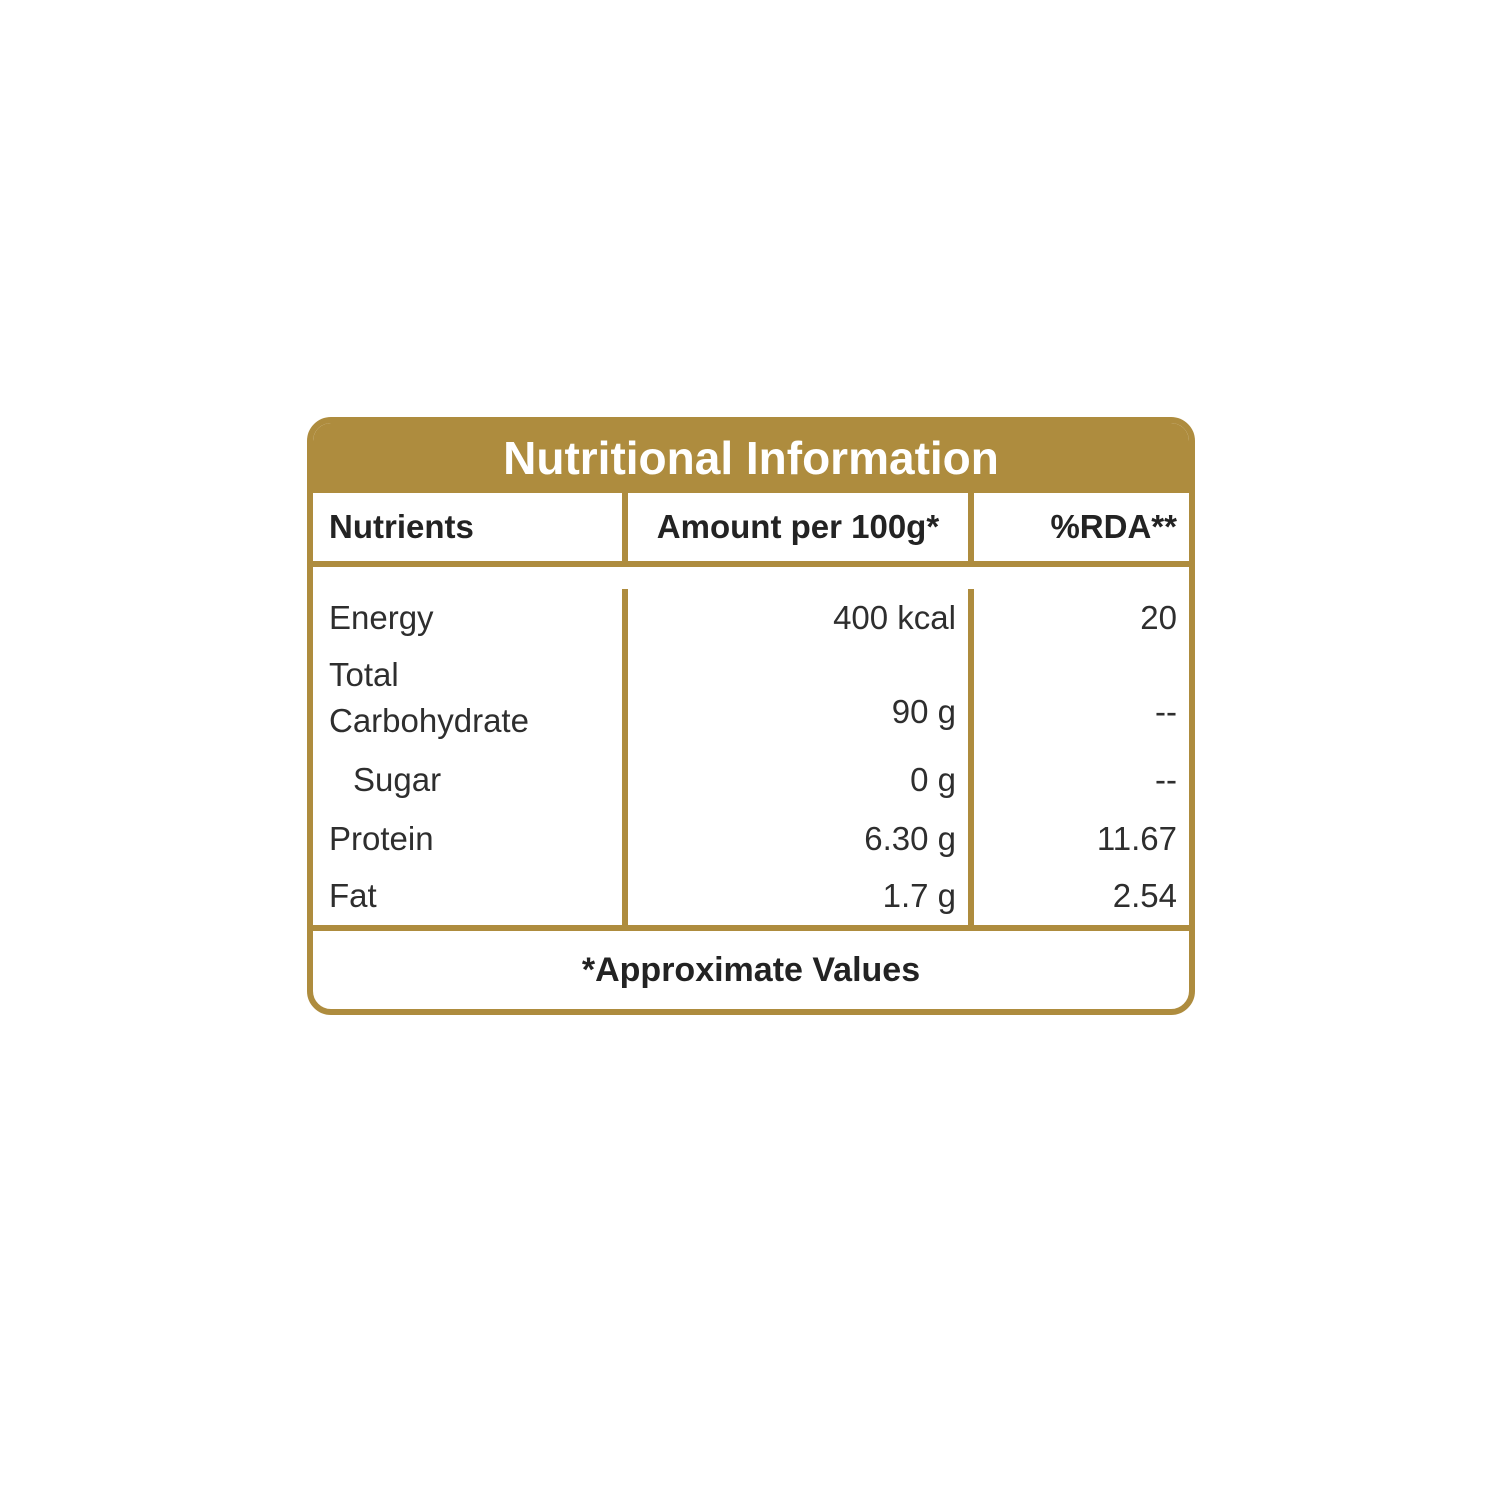 Image resolution: width=1500 pixels, height=1500 pixels. I want to click on amount-text: 90 g, so click(923, 712).